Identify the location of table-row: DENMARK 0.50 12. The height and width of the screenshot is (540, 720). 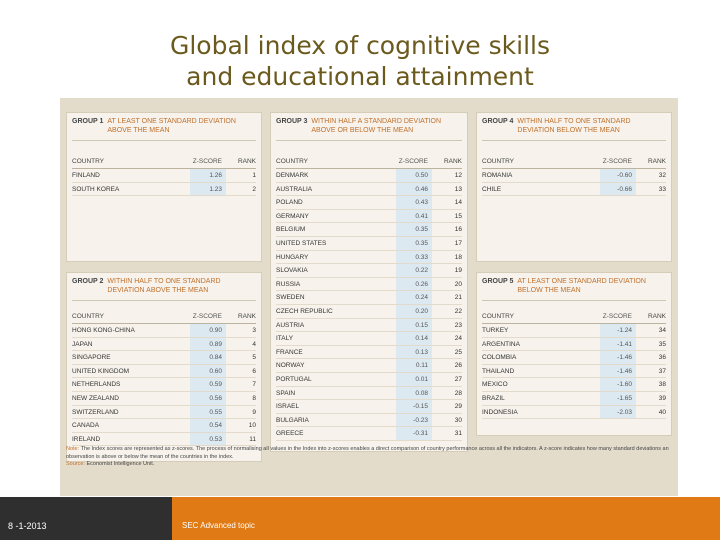
(369, 176).